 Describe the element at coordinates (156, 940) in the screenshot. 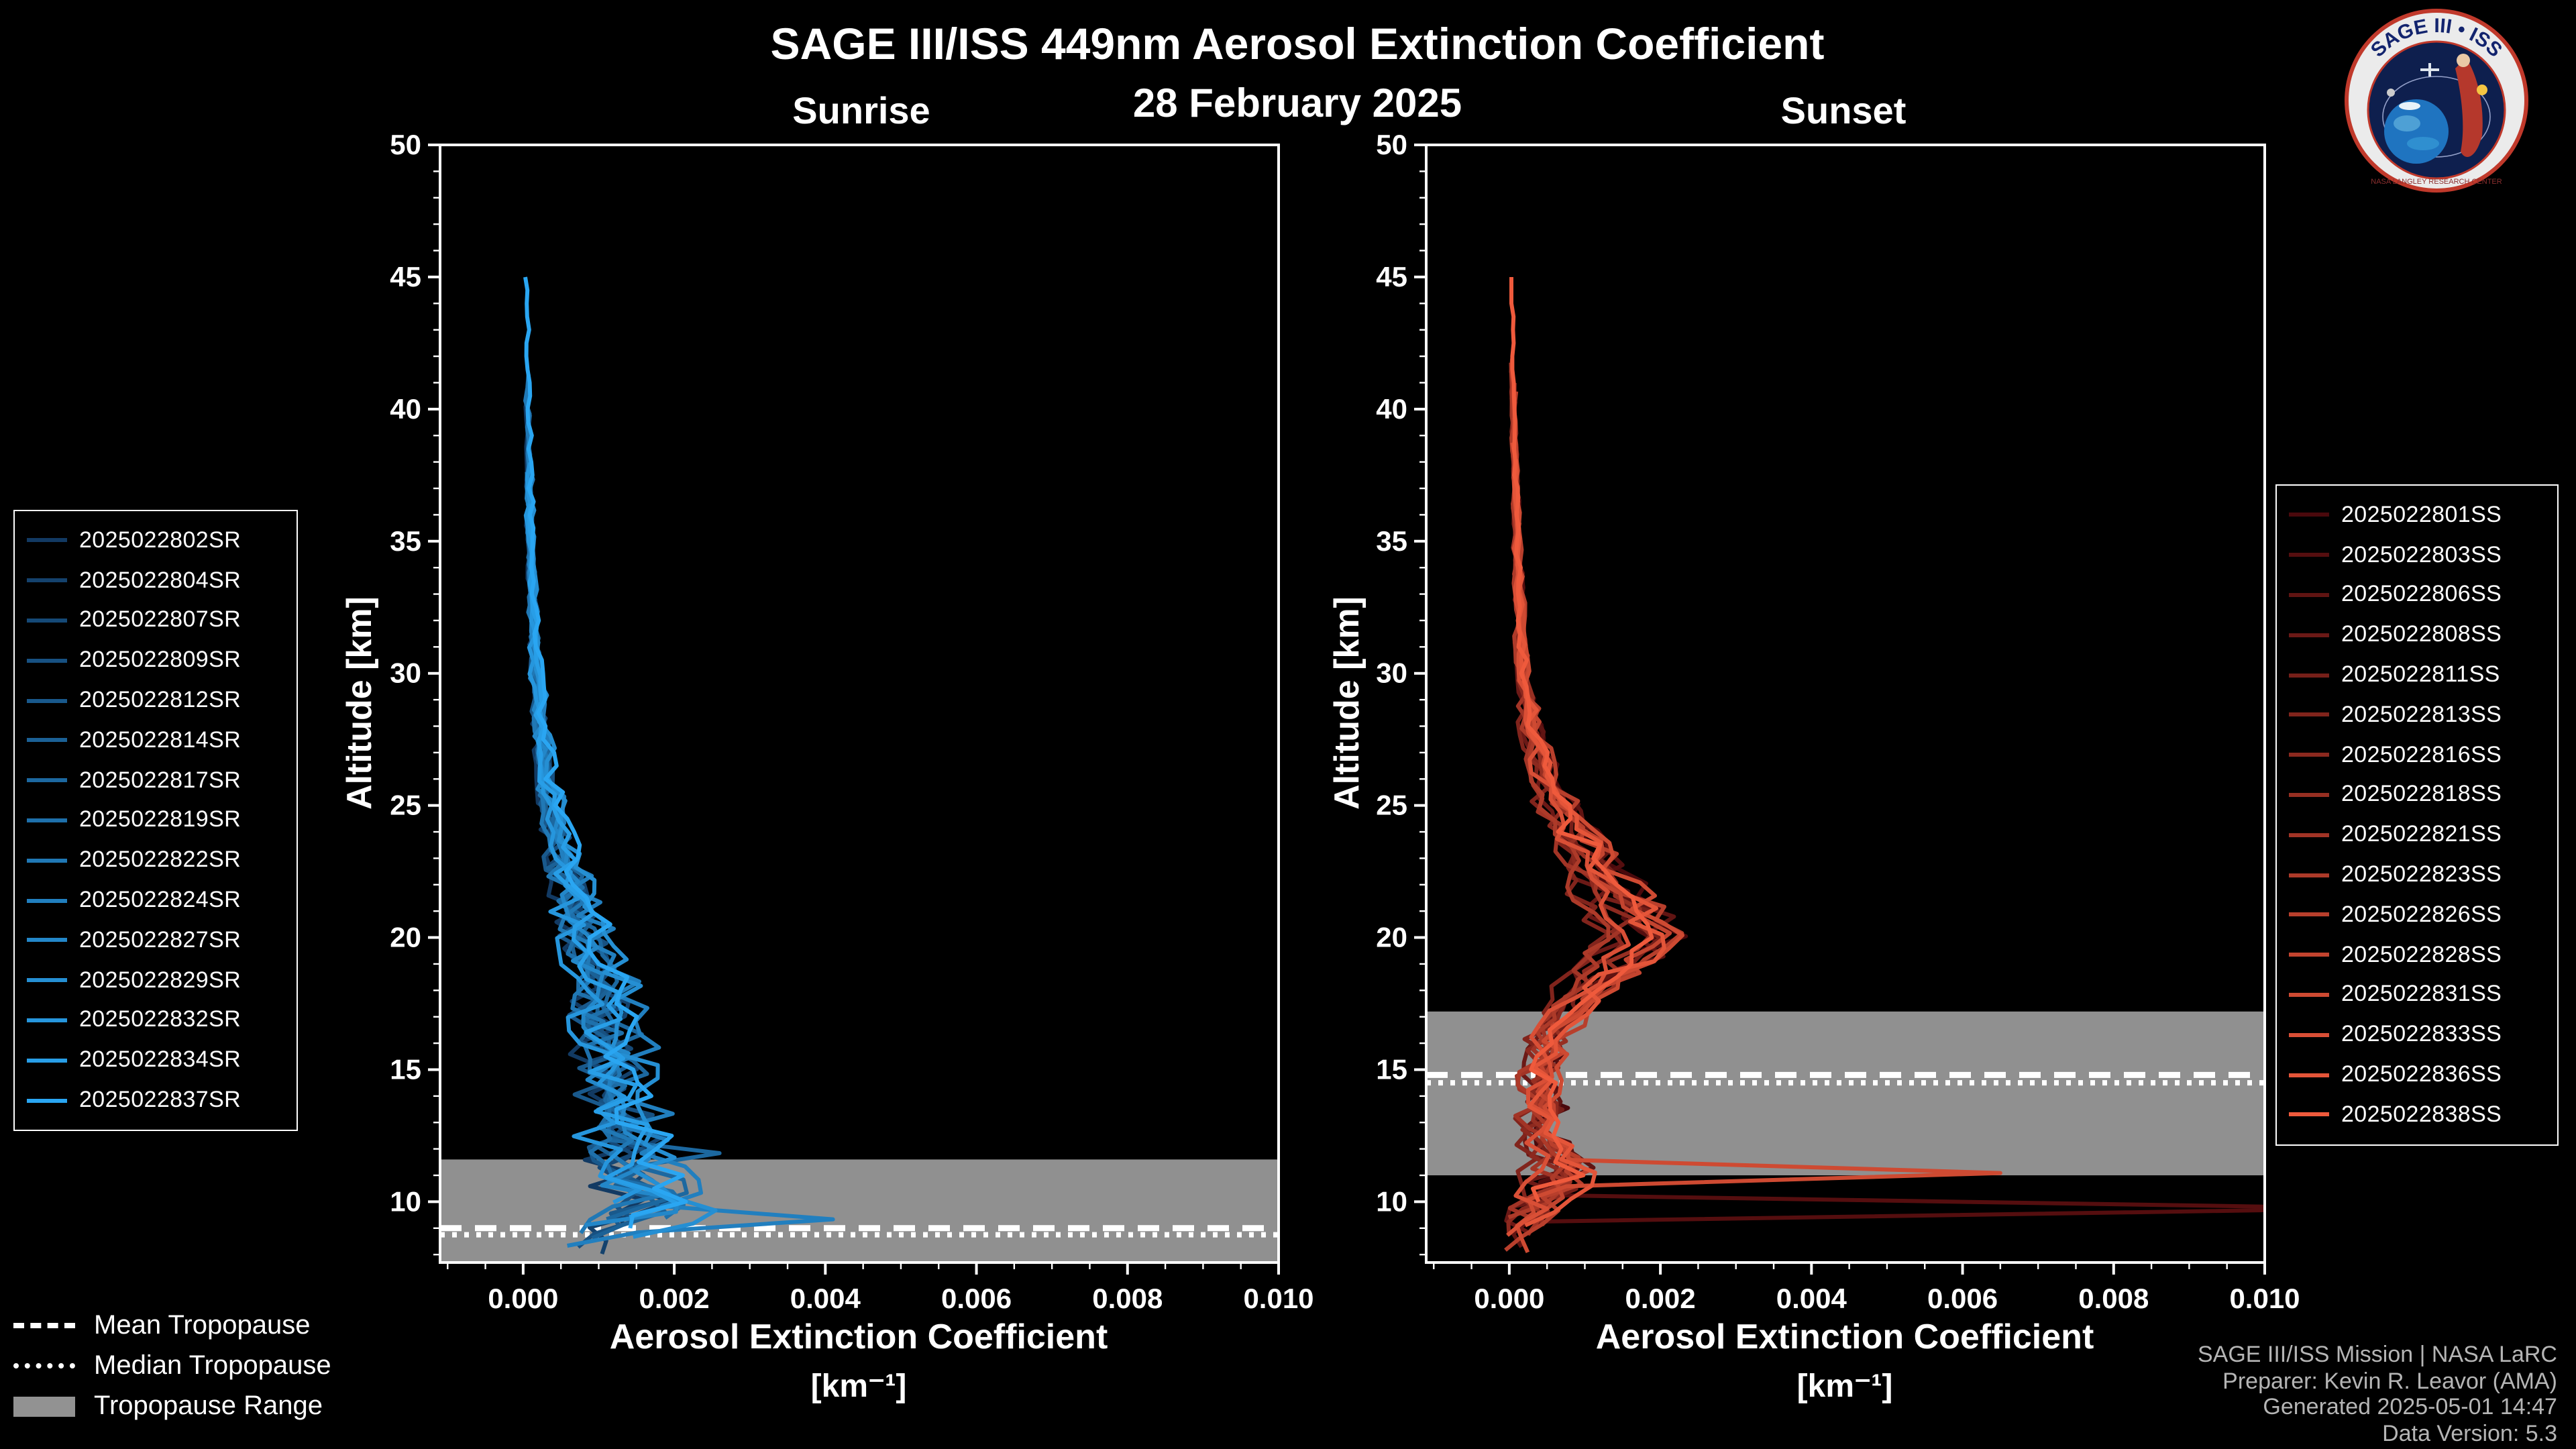

I see `legend-item: 2025022827SR` at that location.